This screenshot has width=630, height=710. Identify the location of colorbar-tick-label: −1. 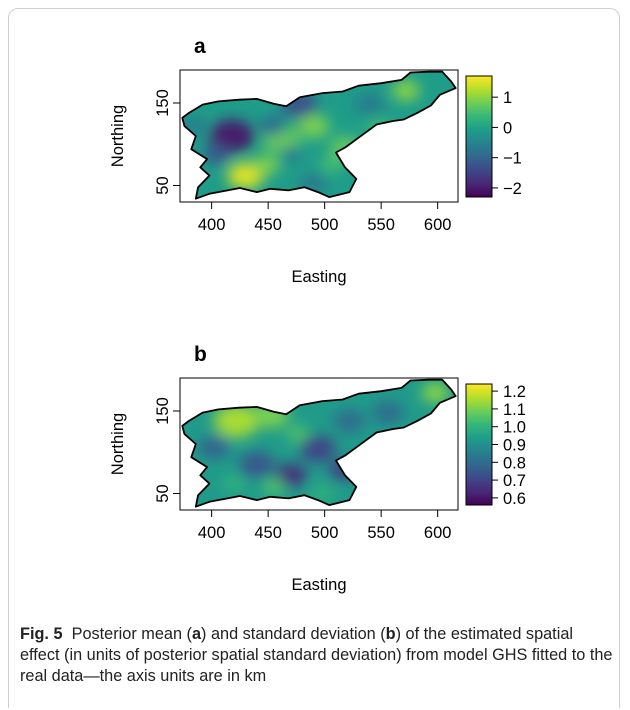
(512, 159).